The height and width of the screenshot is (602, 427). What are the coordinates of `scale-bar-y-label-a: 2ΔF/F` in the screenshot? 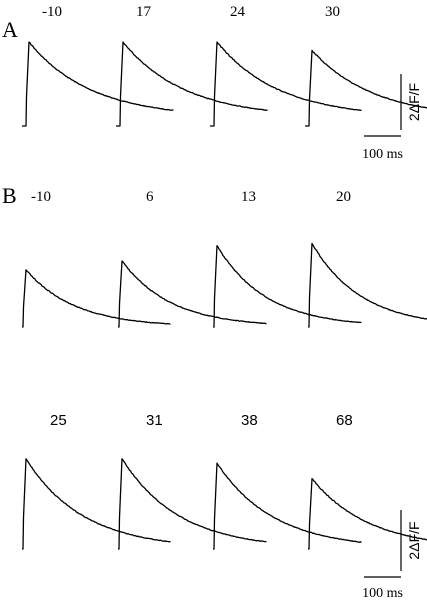 It's located at (414, 102).